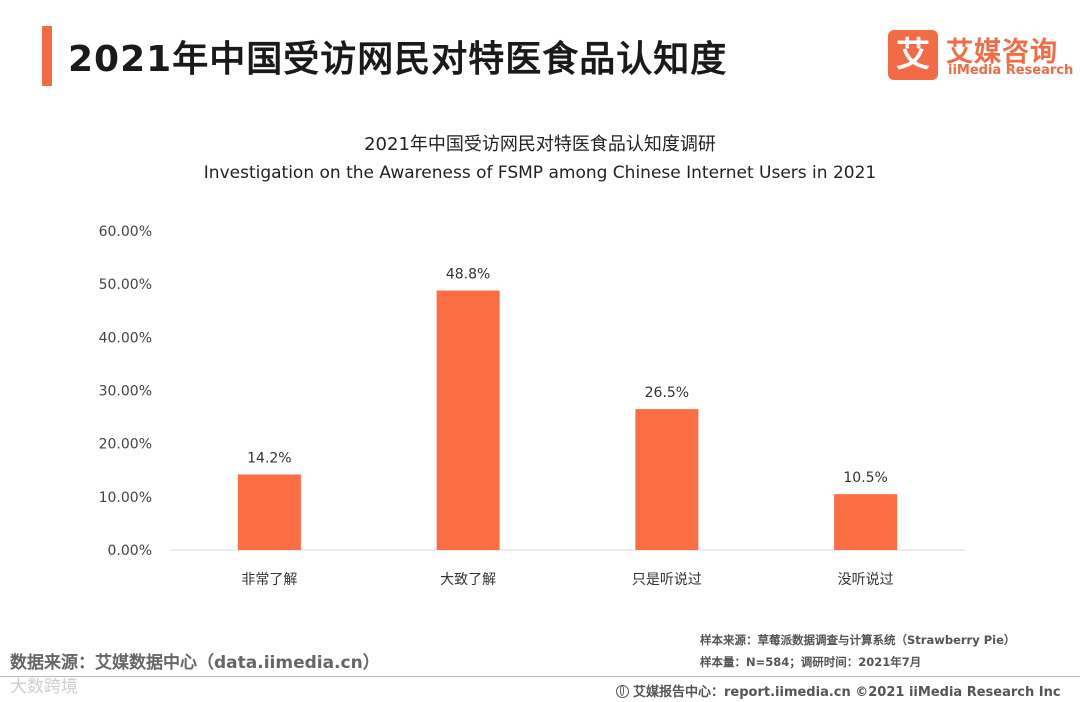 The image size is (1080, 702). I want to click on chart-title: 2021年中国受访网民对特医食品认知度调研, so click(540, 144).